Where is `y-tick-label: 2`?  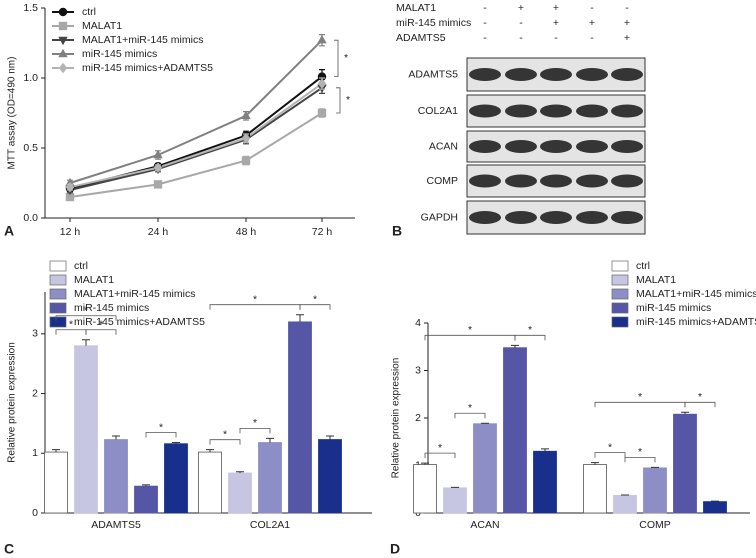 y-tick-label: 2 is located at coordinates (35, 393).